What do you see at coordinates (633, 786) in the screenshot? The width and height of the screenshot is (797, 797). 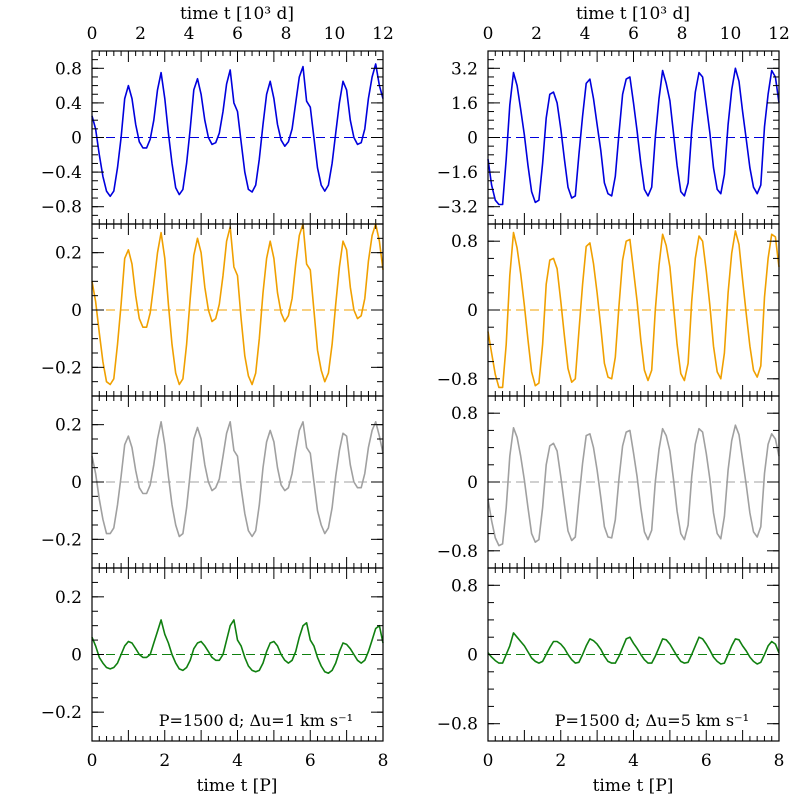 I see `bottom-axis-label-right: time t [P]` at bounding box center [633, 786].